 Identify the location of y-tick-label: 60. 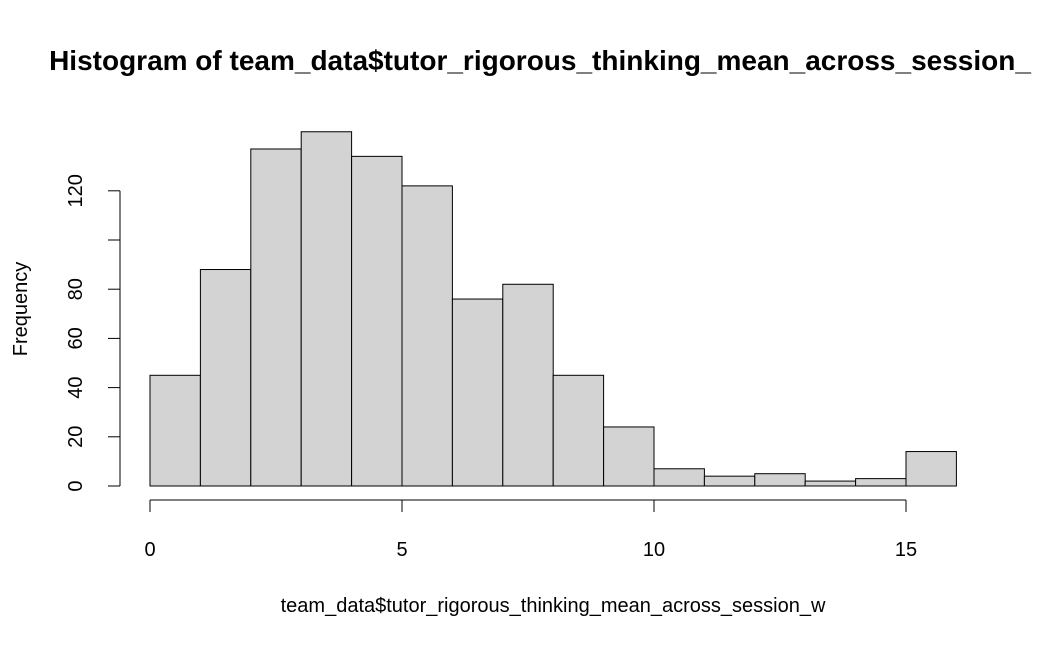
(76, 338).